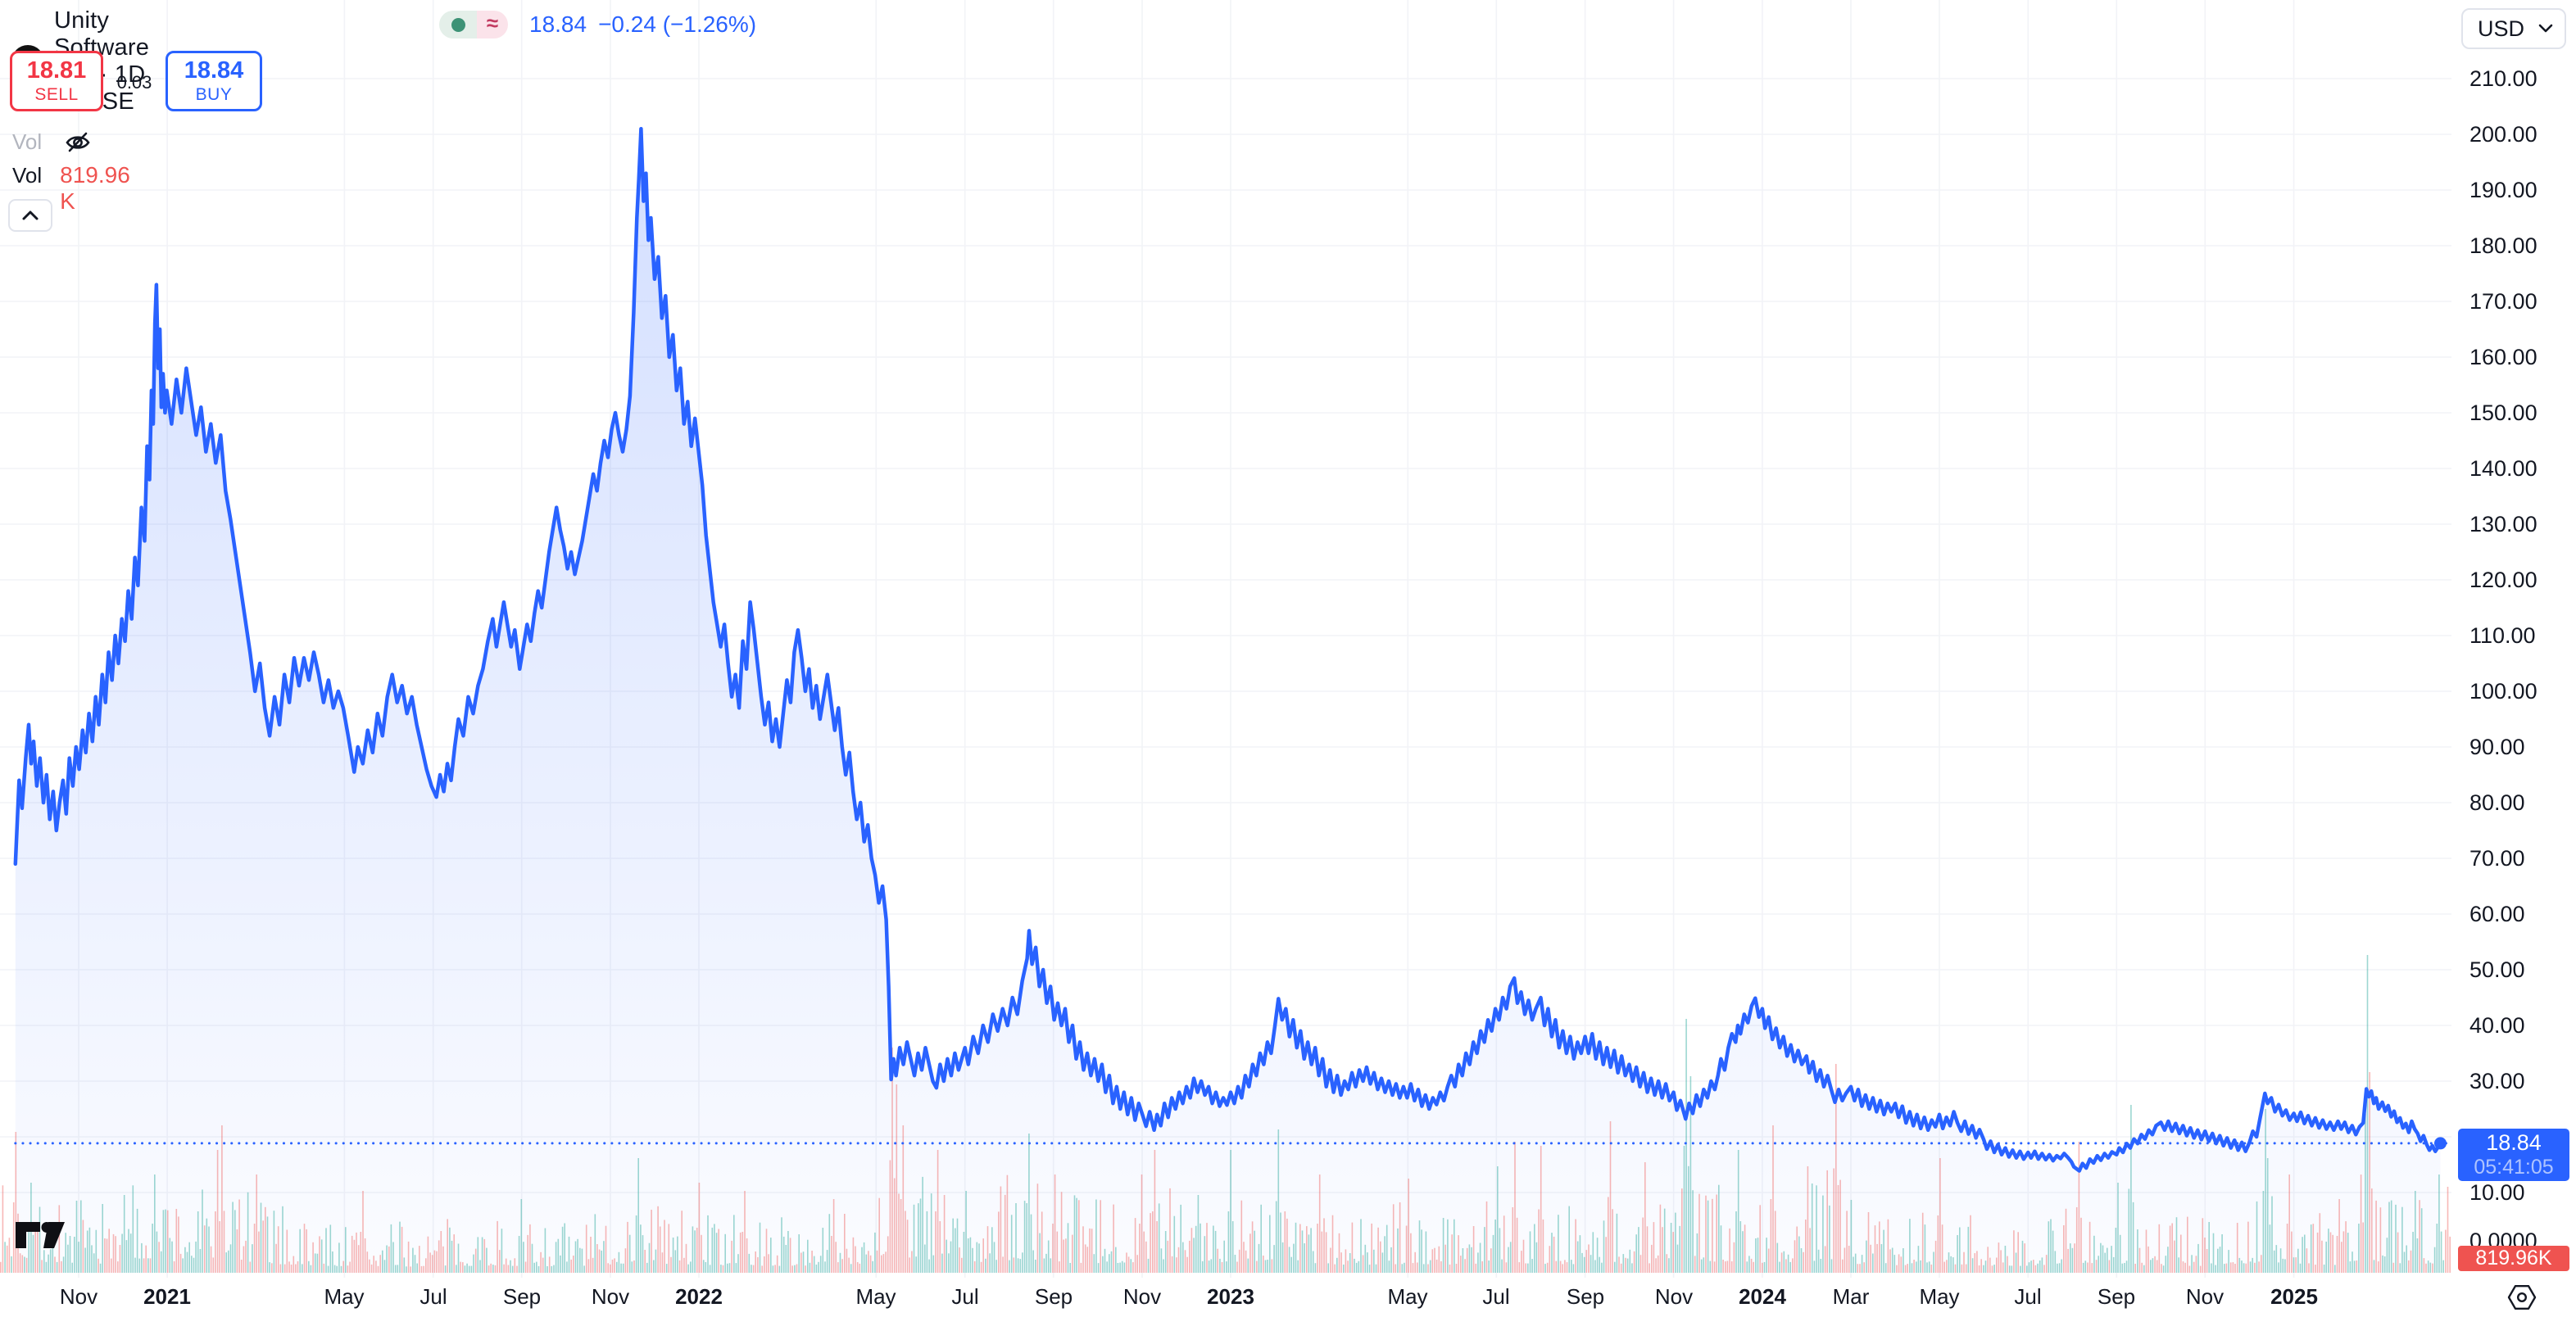 Image resolution: width=2576 pixels, height=1317 pixels. What do you see at coordinates (2294, 1296) in the screenshot?
I see `time-tick-label: 2025` at bounding box center [2294, 1296].